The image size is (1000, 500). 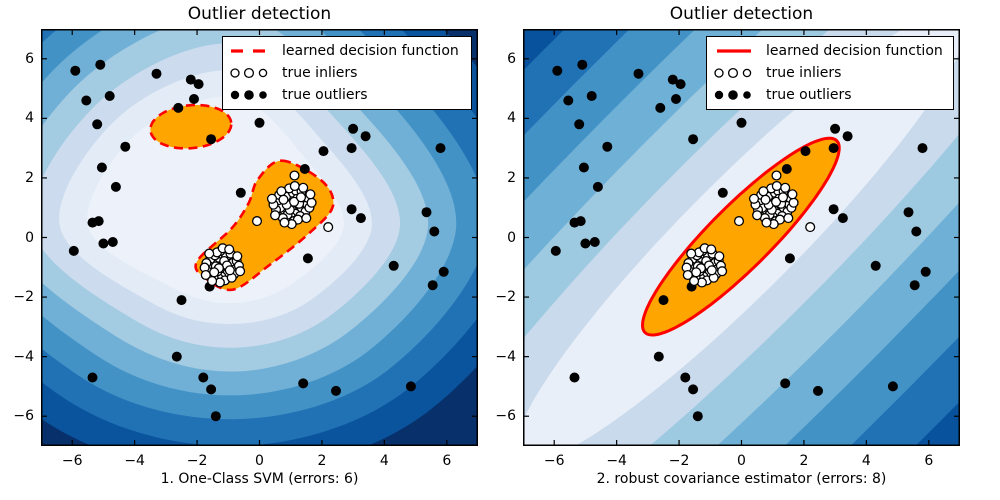 I want to click on y-tick-label: −2, so click(x=23, y=297).